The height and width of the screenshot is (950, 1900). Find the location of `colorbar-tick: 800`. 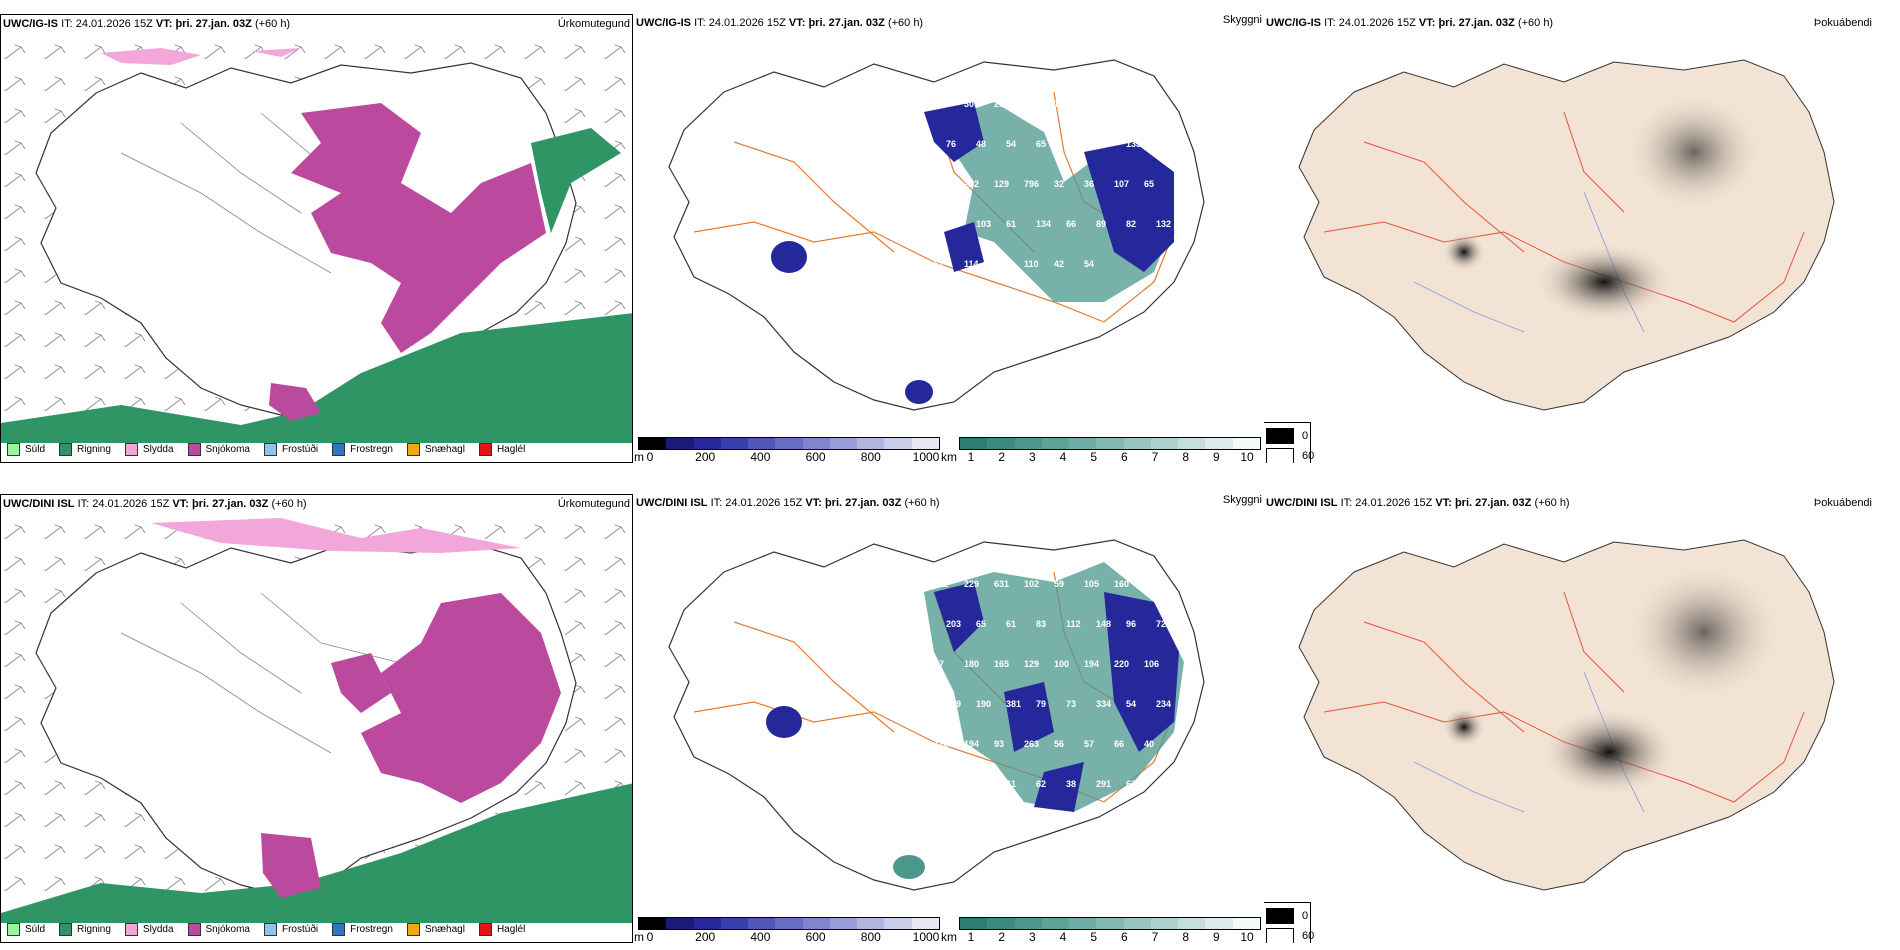

colorbar-tick: 800 is located at coordinates (870, 936).